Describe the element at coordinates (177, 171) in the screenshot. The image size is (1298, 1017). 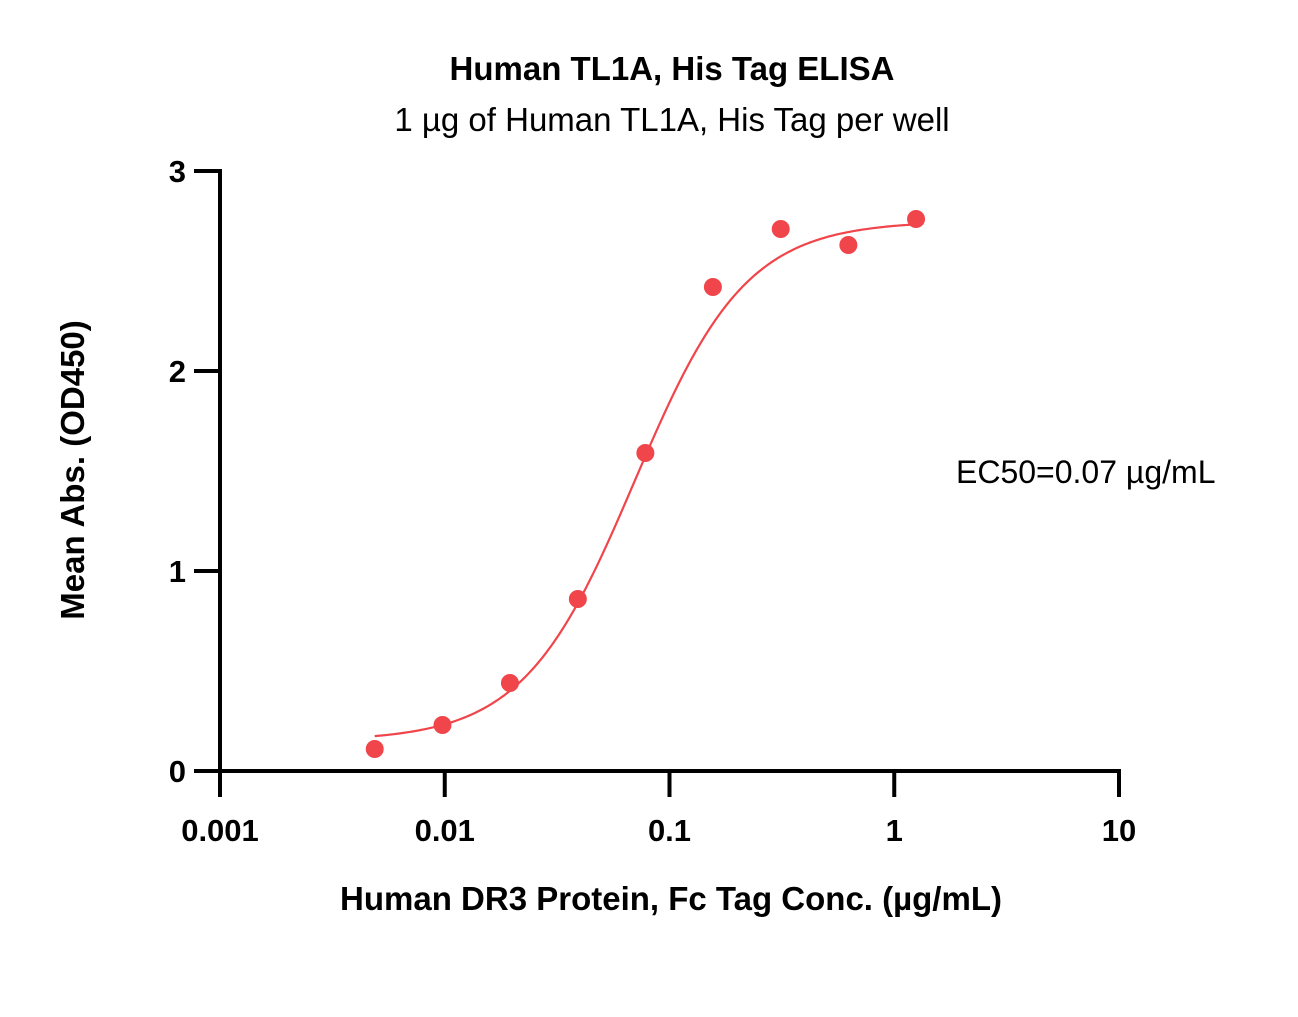
I see `y-tick-label: 3` at that location.